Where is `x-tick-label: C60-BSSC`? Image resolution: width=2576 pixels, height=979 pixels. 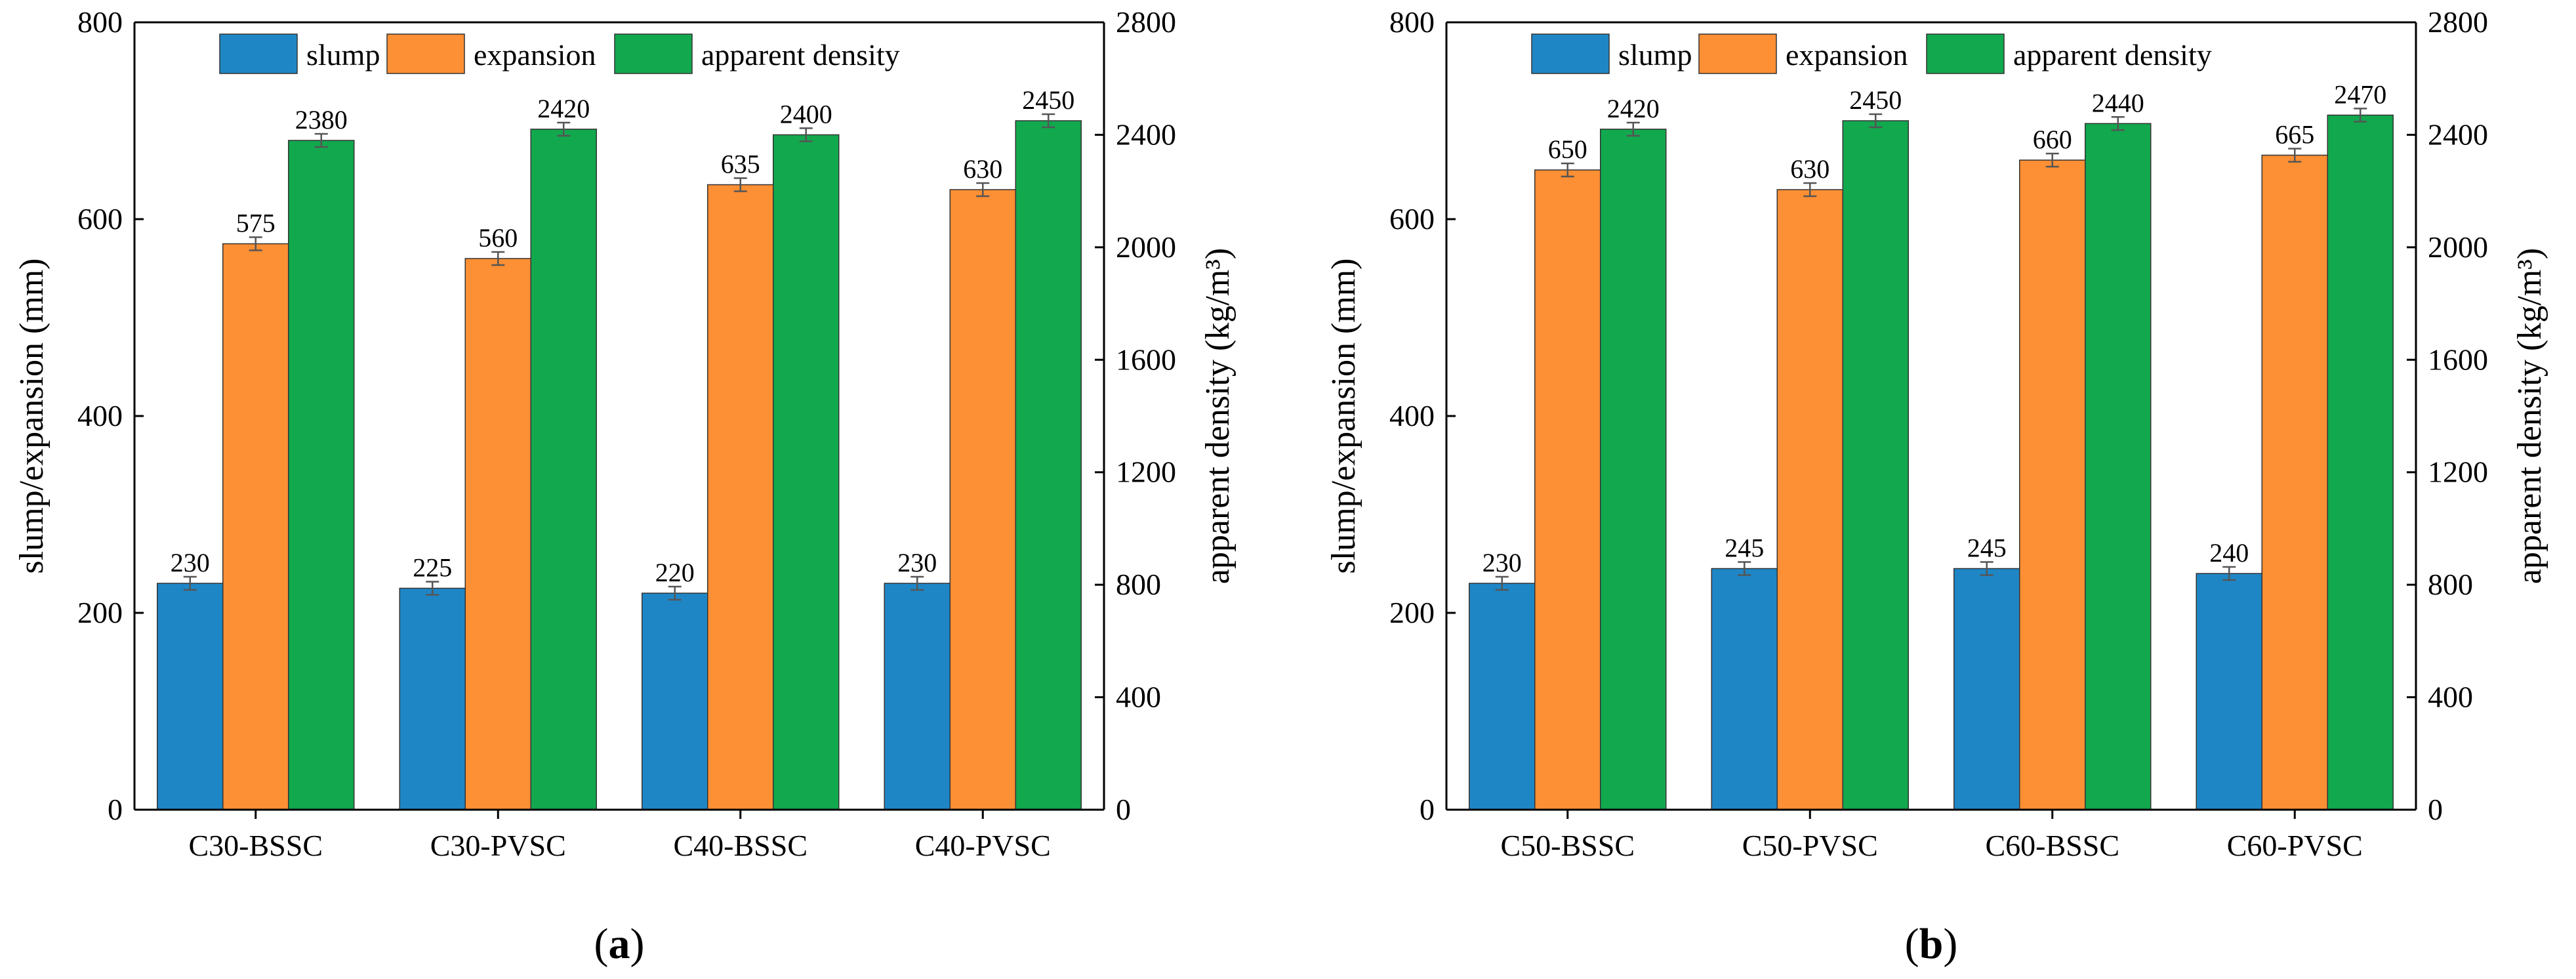
x-tick-label: C60-BSSC is located at coordinates (2052, 845).